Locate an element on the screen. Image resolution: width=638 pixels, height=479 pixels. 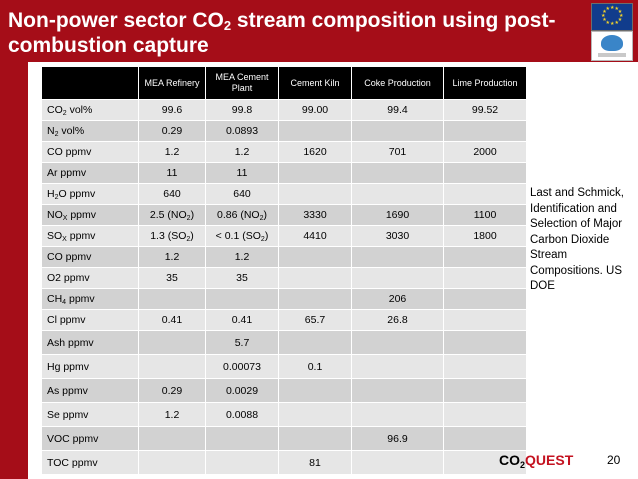
table-row: NOX ppmv 2.5 (NO2) 0.86 (NO2) 3330 1690 1100 is located at coordinates (284, 215).